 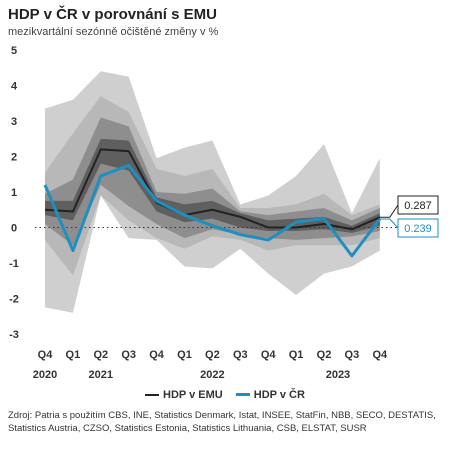 I want to click on emu-series-line, so click(x=212, y=189).